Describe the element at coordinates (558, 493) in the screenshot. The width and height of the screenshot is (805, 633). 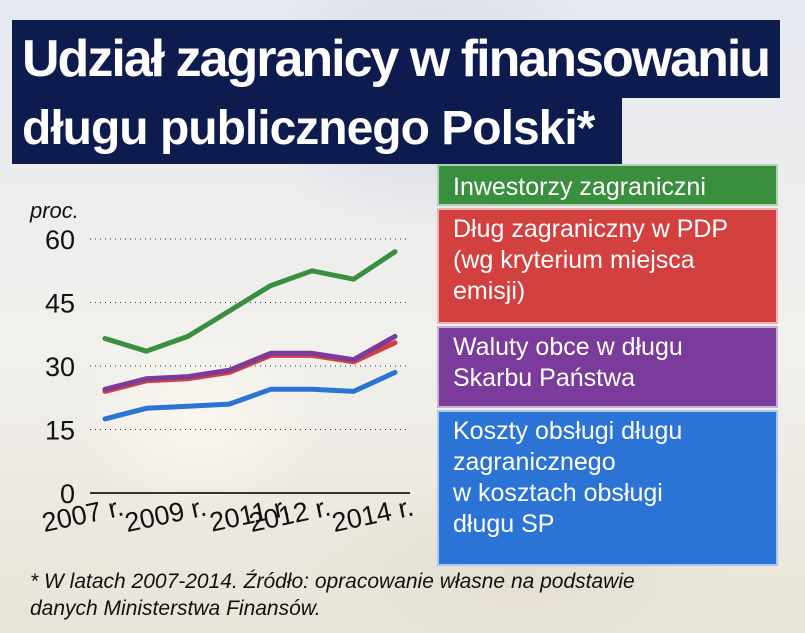
I see `legend-label-line: w kosztach obsługi` at that location.